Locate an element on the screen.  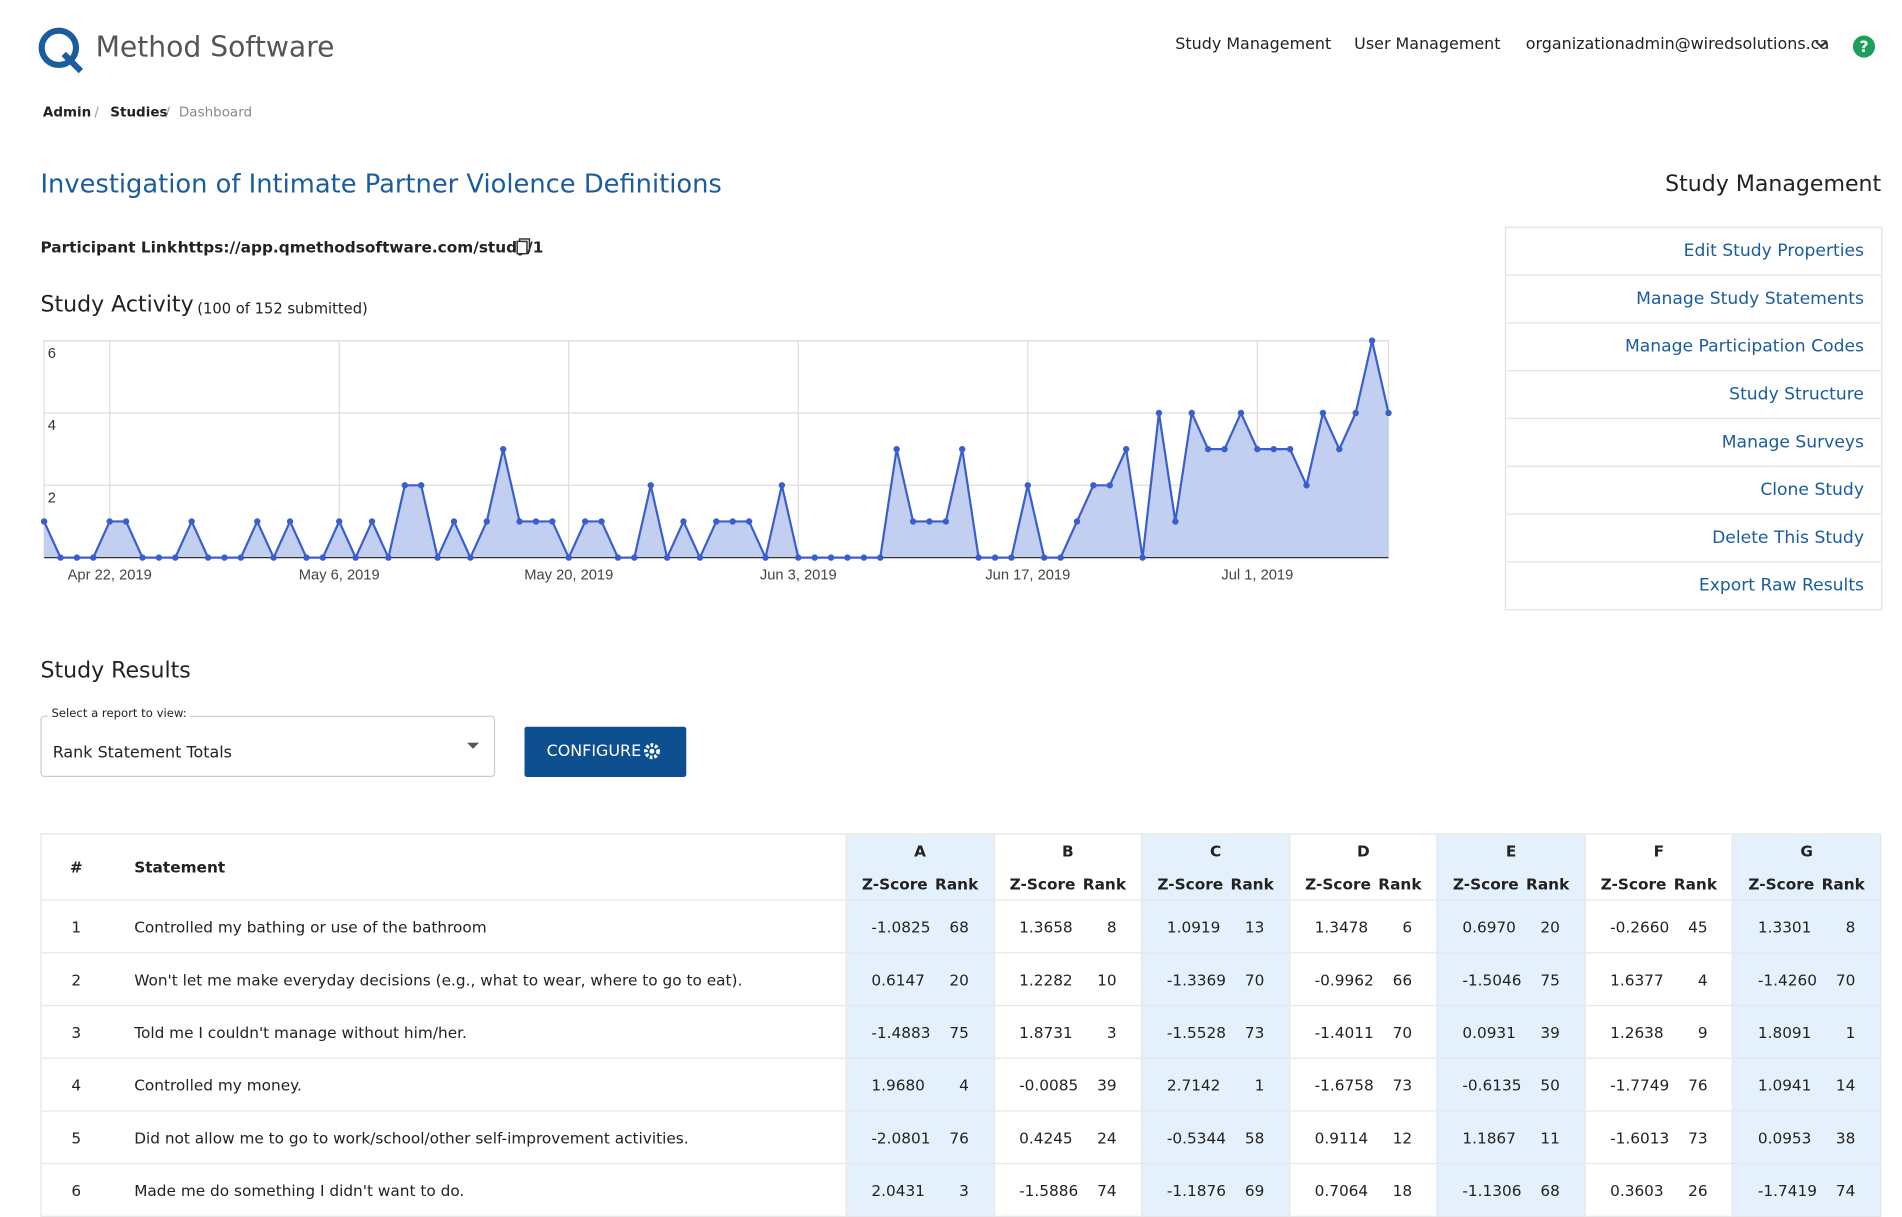
cell-pair: -1.1306 68 is located at coordinates (1511, 1190).